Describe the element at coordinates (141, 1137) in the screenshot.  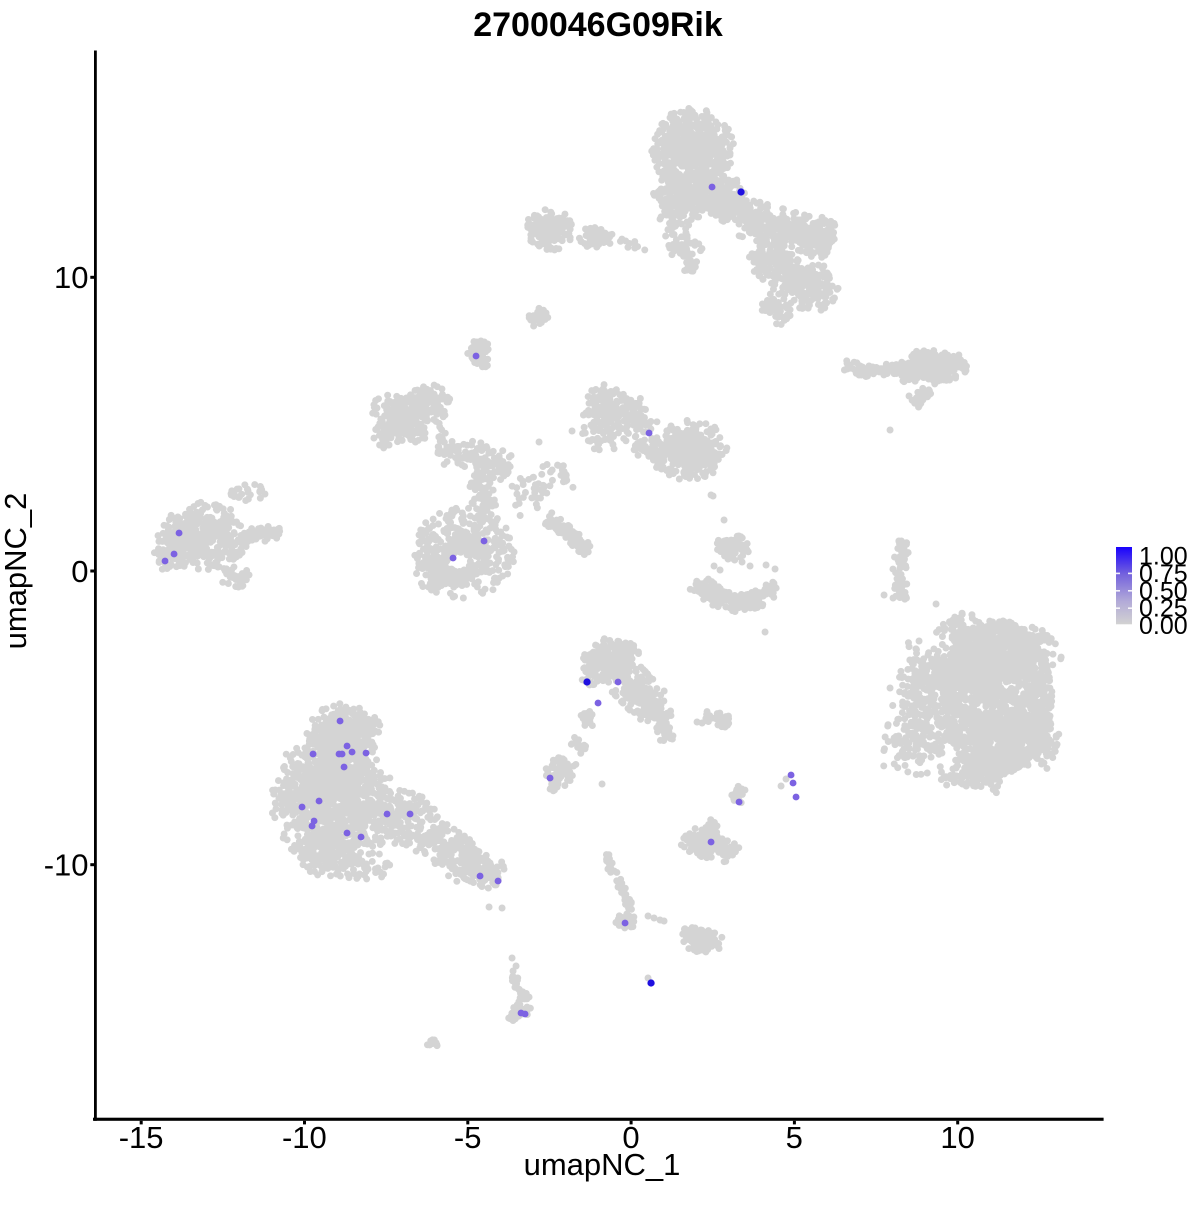
I see `svg-text: -15` at that location.